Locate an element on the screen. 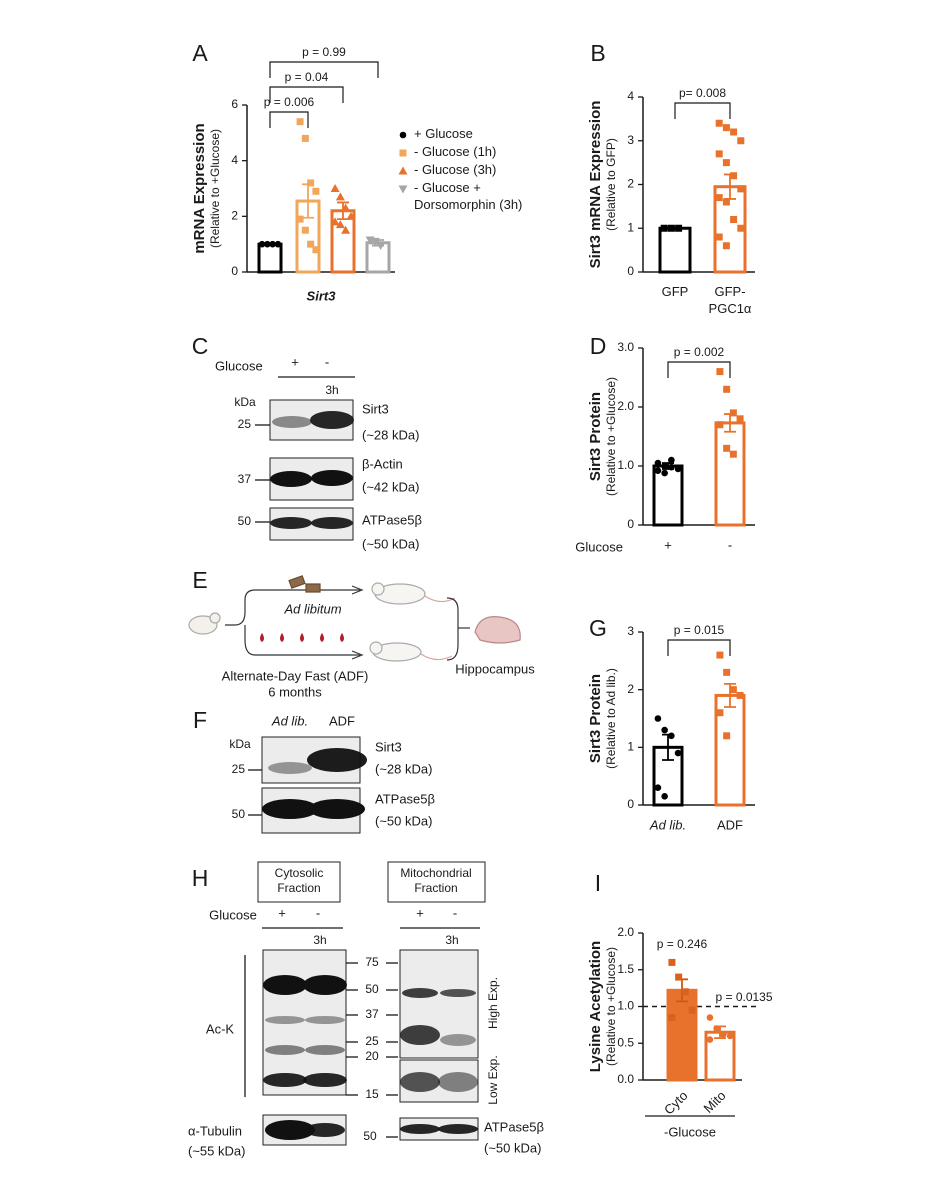 The height and width of the screenshot is (1200, 946). panel-letter: C is located at coordinates (200, 346).